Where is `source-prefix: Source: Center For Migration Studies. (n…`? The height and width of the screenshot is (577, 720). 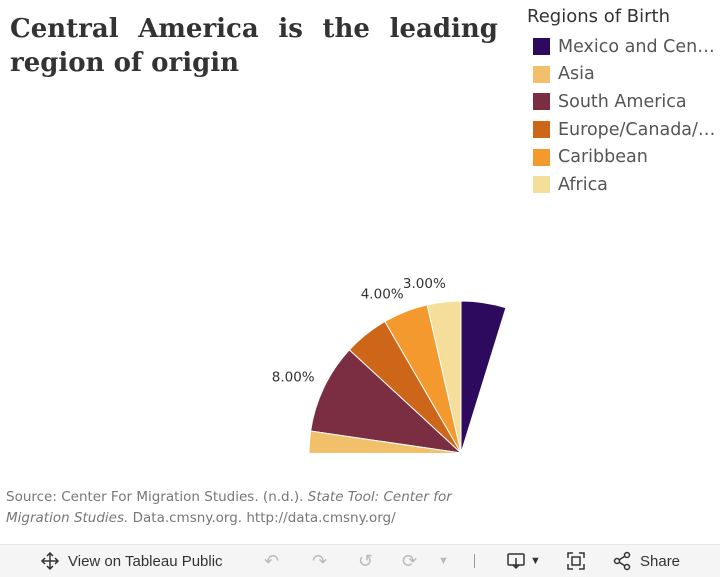
source-prefix: Source: Center For Migration Studies. (n… is located at coordinates (155, 497).